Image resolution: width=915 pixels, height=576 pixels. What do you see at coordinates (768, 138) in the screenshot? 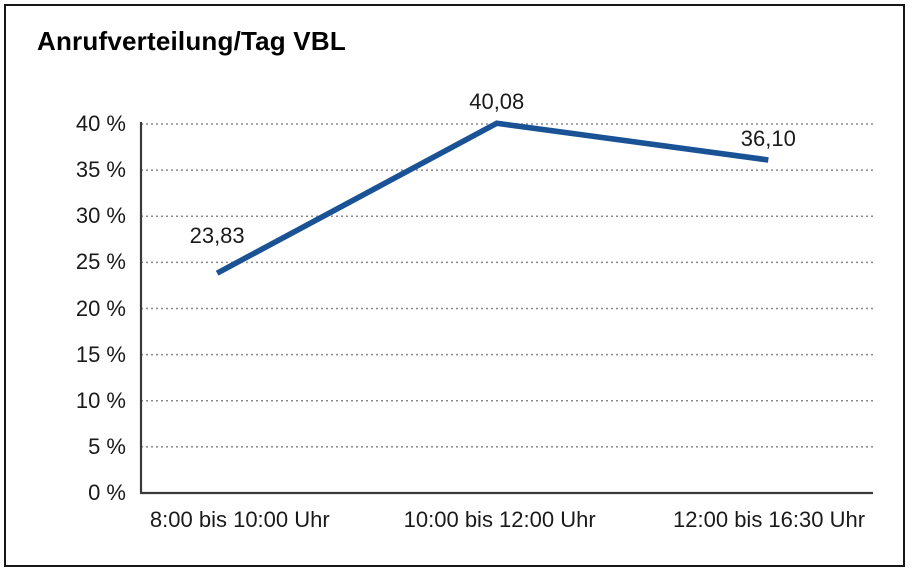
I see `data-point-label: 36,10` at bounding box center [768, 138].